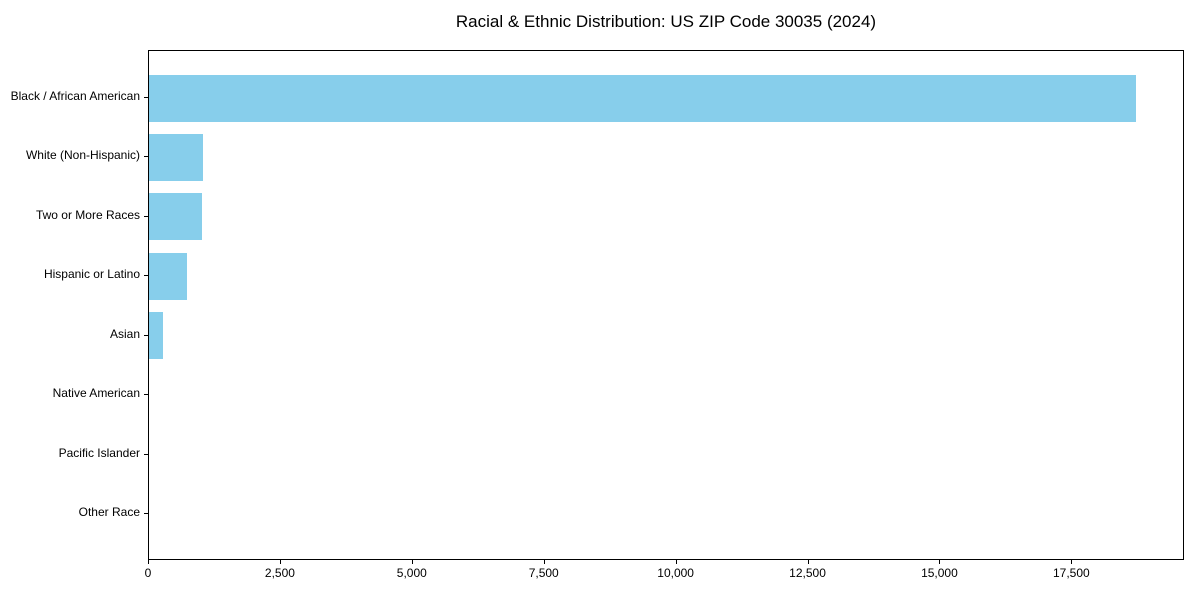 The image size is (1200, 600). Describe the element at coordinates (279, 573) in the screenshot. I see `x-tick-label: 2,500` at that location.